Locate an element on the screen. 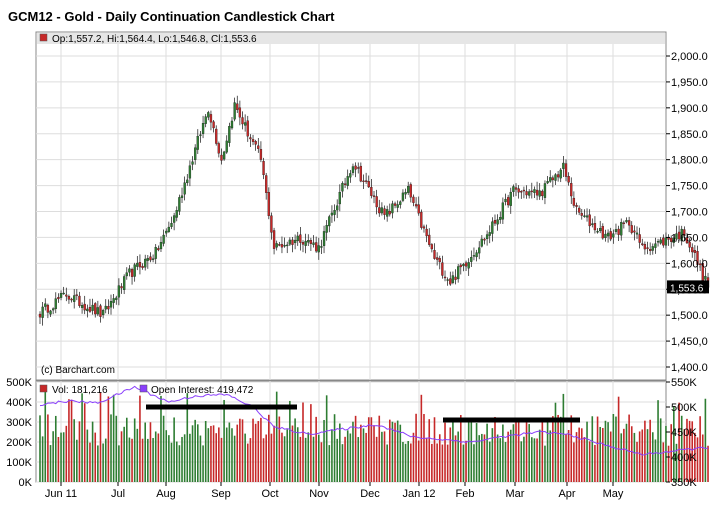 This screenshot has width=720, height=510. volume-label: Vol: 181,216 is located at coordinates (80, 390).